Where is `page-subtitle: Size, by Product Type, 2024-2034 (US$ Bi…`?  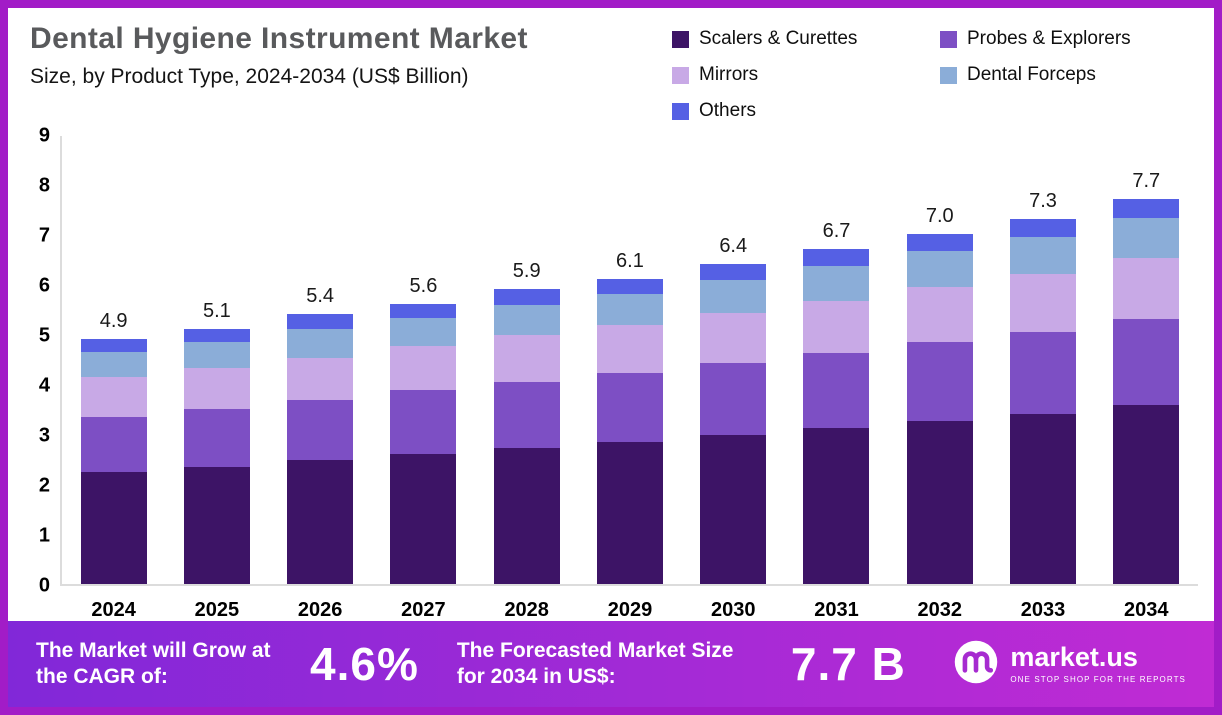 page-subtitle: Size, by Product Type, 2024-2034 (US$ Bi… is located at coordinates (249, 76).